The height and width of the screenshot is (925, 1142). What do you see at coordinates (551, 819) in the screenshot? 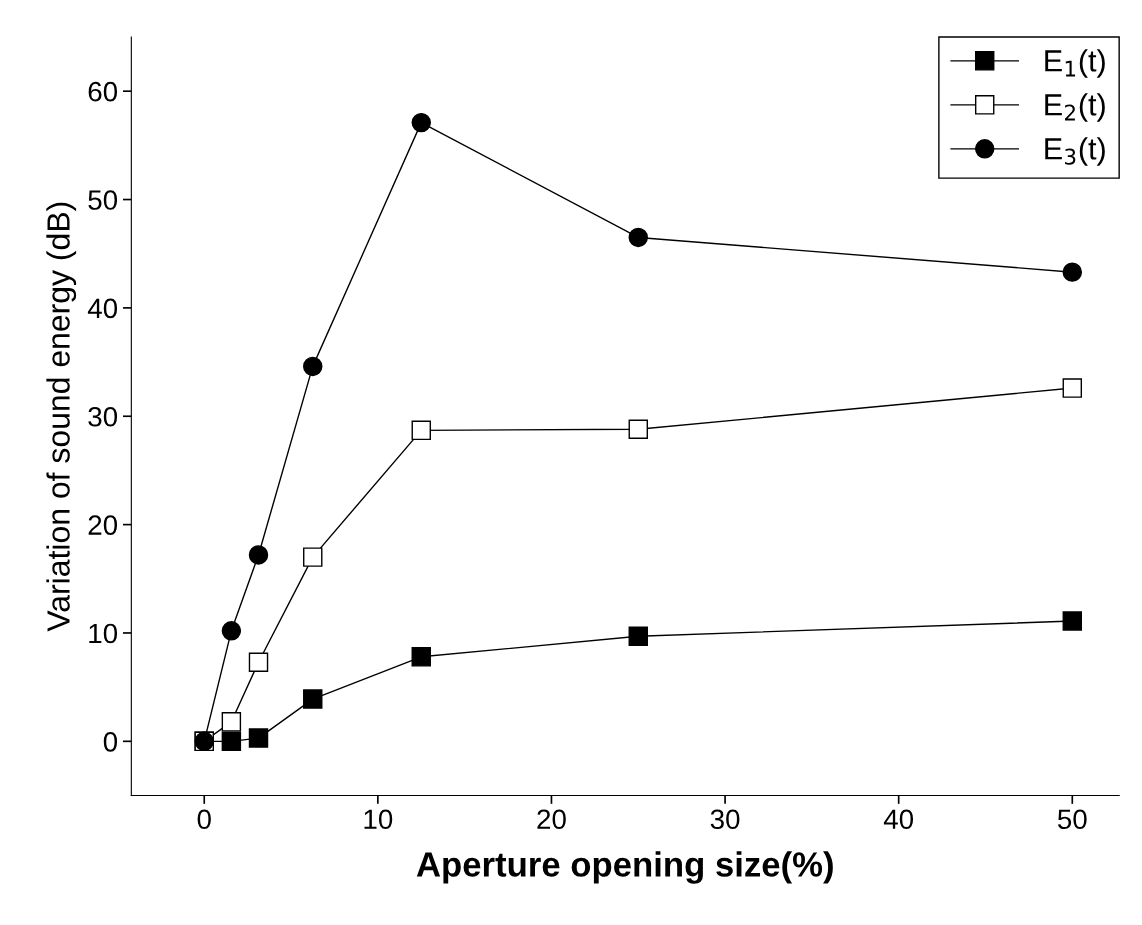
I see `x-tick-label: 20` at bounding box center [551, 819].